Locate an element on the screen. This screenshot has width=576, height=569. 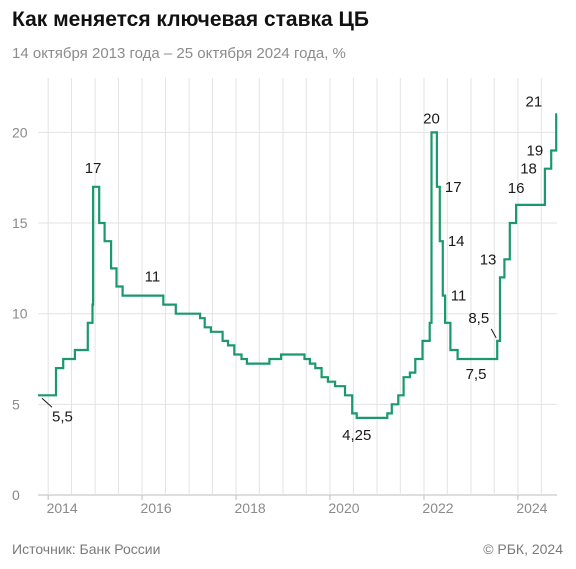
x-tick-label: 2020 is located at coordinates (343, 508).